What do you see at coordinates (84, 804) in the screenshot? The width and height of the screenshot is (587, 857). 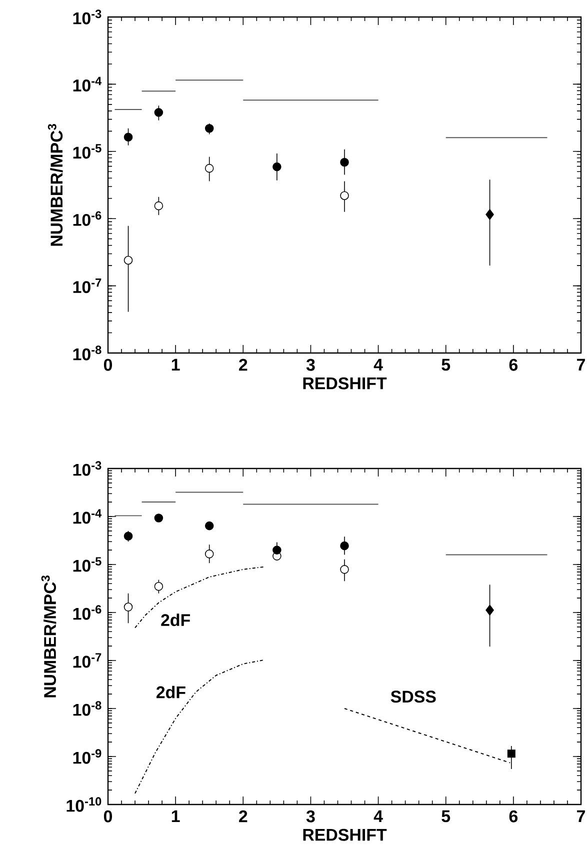 I see `y-tick-label: 10$^{-10}$` at bounding box center [84, 804].